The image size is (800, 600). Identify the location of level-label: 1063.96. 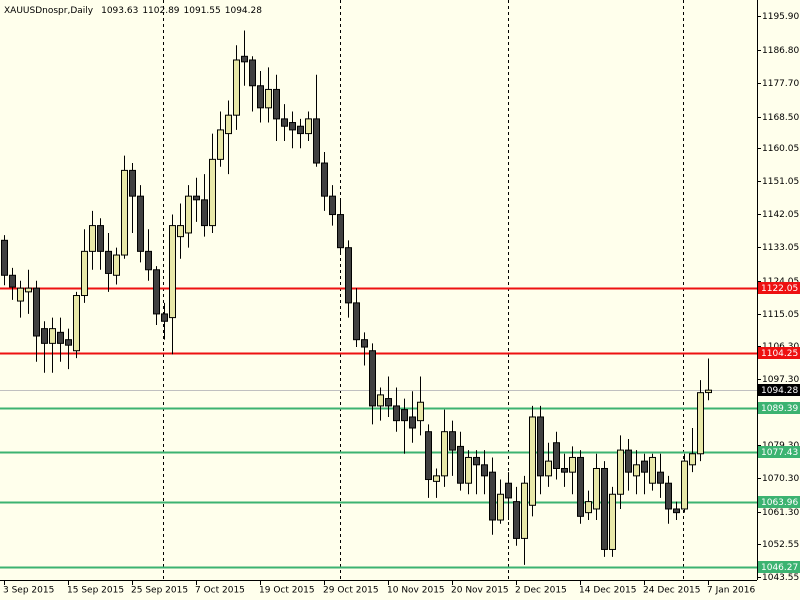
(779, 503).